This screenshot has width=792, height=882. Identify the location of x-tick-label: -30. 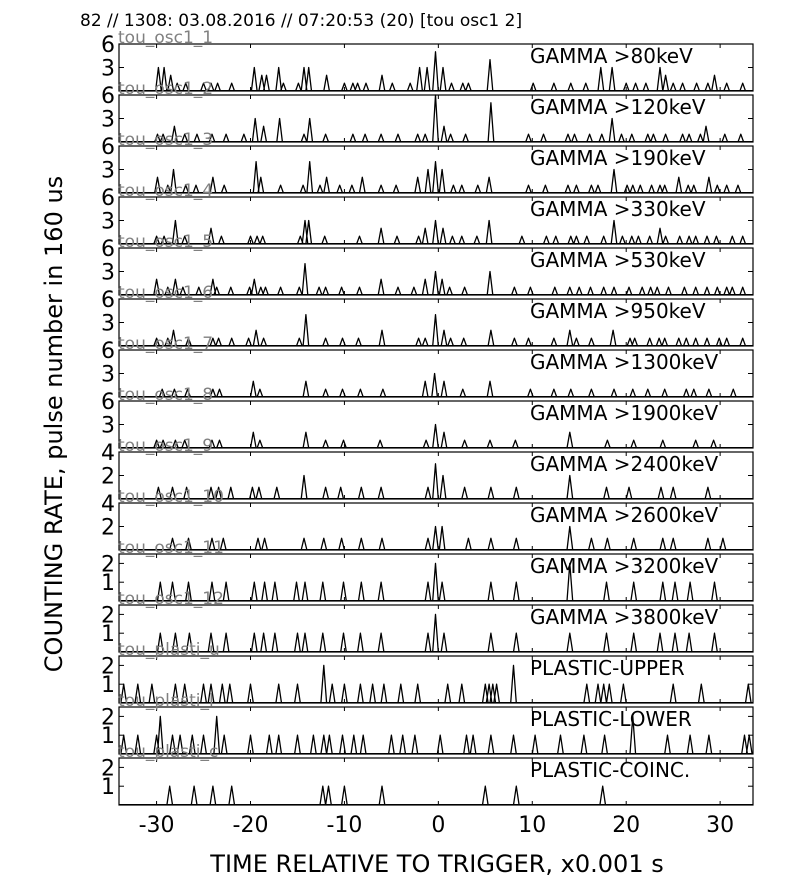
(157, 825).